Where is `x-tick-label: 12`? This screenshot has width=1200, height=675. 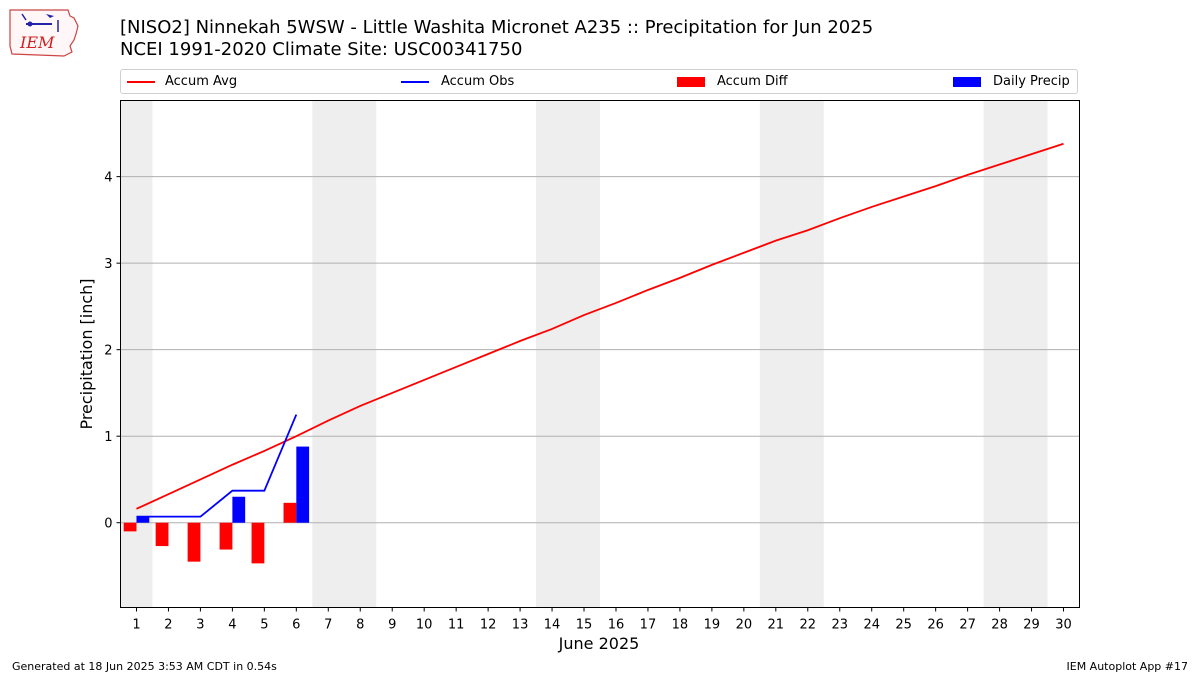
x-tick-label: 12 is located at coordinates (488, 625).